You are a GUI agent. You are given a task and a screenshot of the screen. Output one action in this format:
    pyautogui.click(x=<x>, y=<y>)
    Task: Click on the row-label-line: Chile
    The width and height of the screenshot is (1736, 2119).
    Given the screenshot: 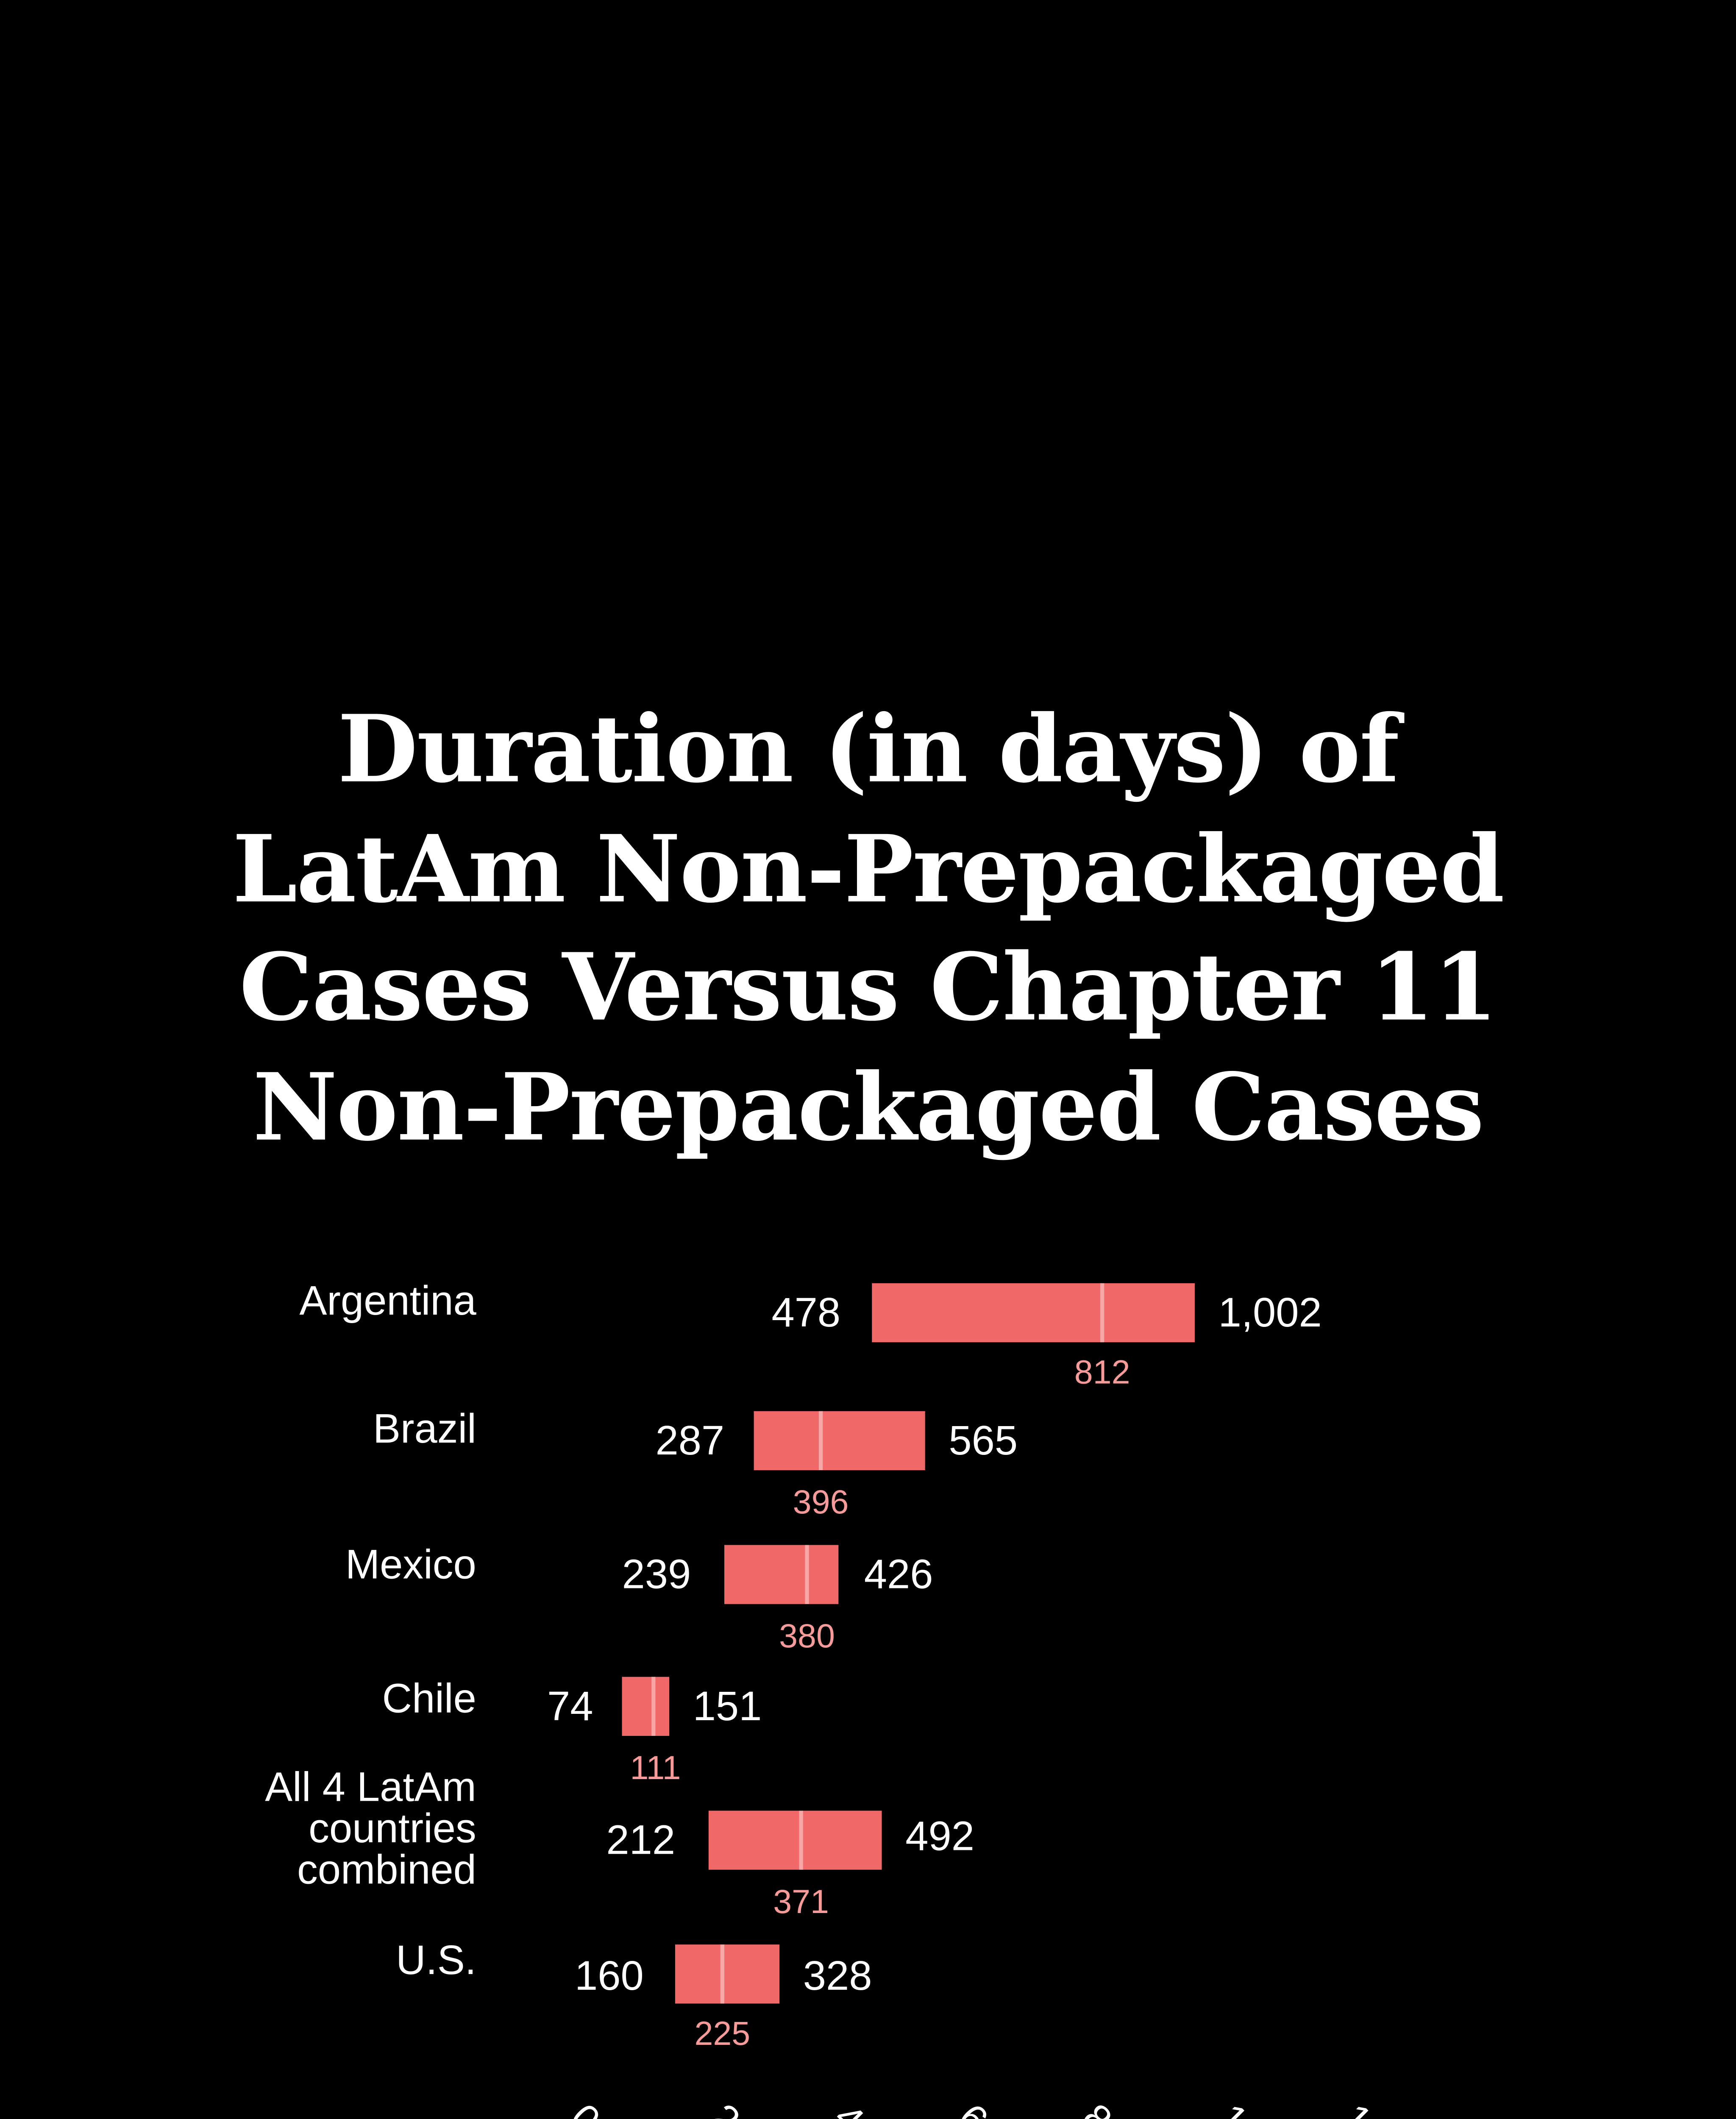 What is the action you would take?
    pyautogui.click(x=429, y=1700)
    